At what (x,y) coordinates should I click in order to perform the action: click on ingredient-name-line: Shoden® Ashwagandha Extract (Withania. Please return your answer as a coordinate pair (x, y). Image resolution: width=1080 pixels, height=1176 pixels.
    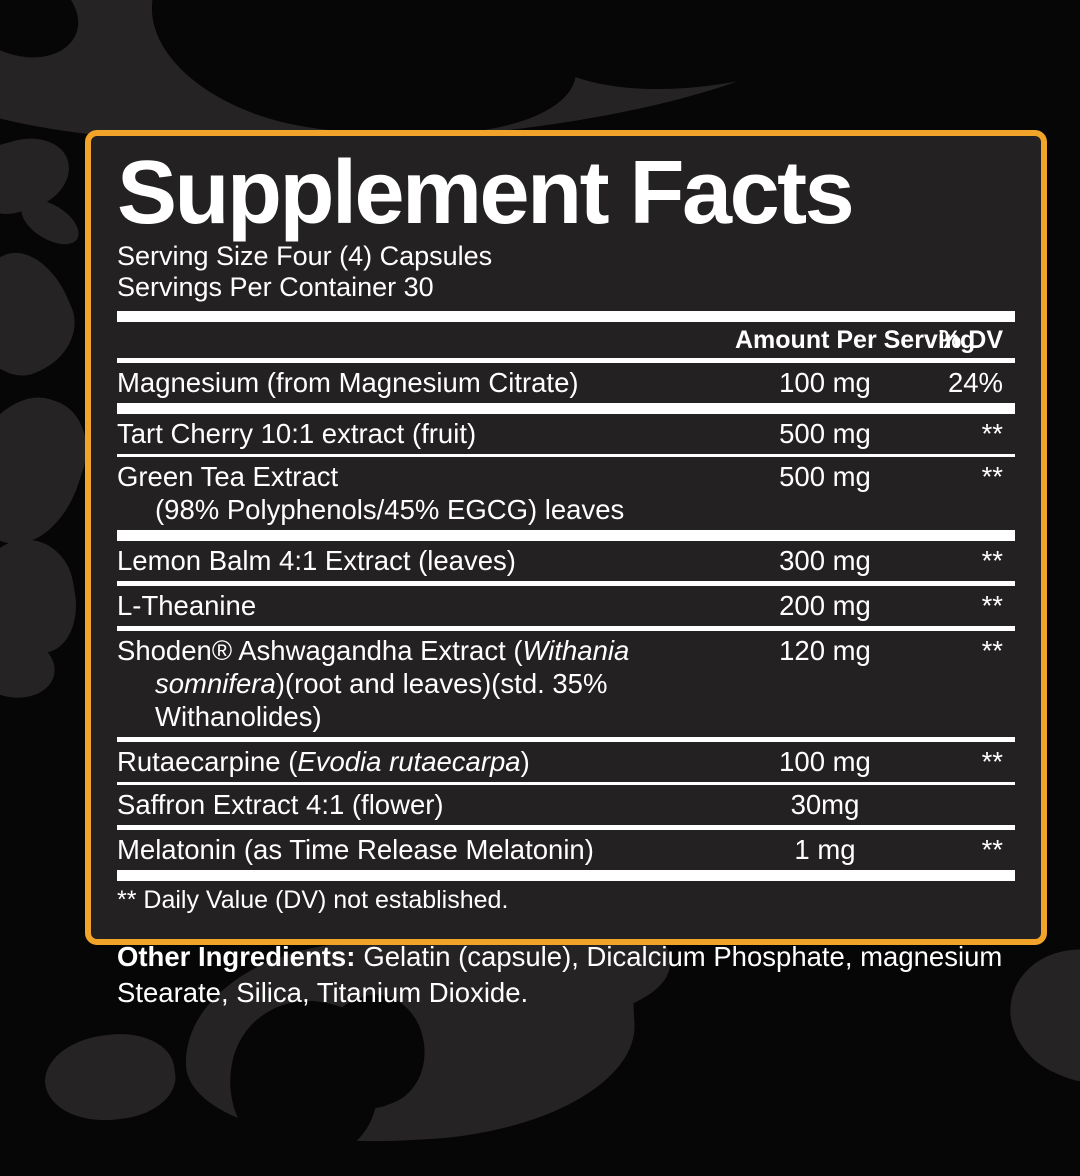
    Looking at the image, I should click on (373, 650).